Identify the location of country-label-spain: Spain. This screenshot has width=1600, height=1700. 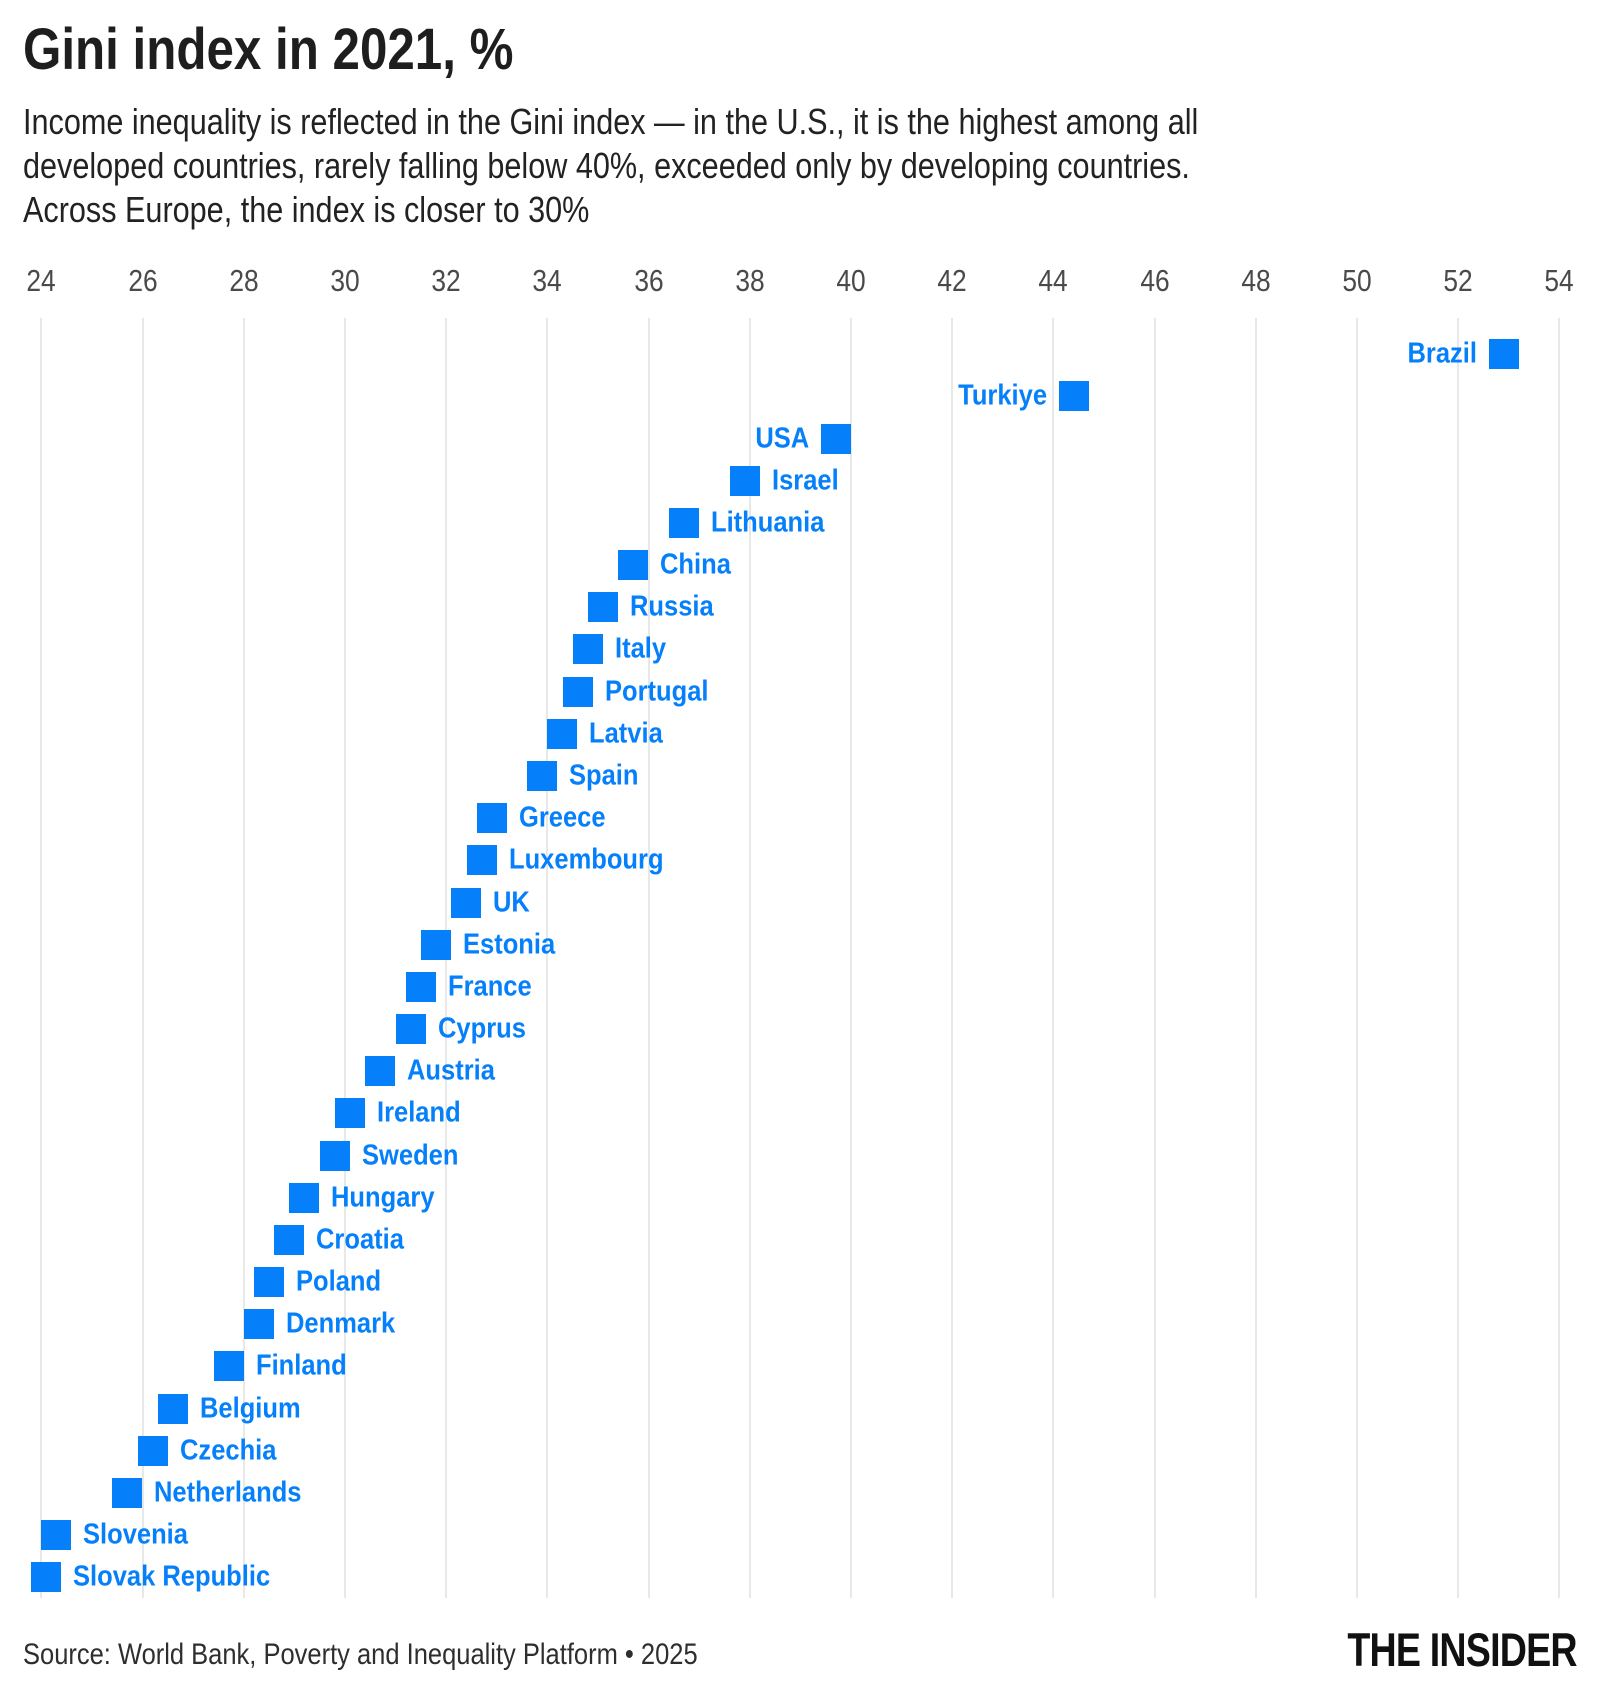
(604, 775).